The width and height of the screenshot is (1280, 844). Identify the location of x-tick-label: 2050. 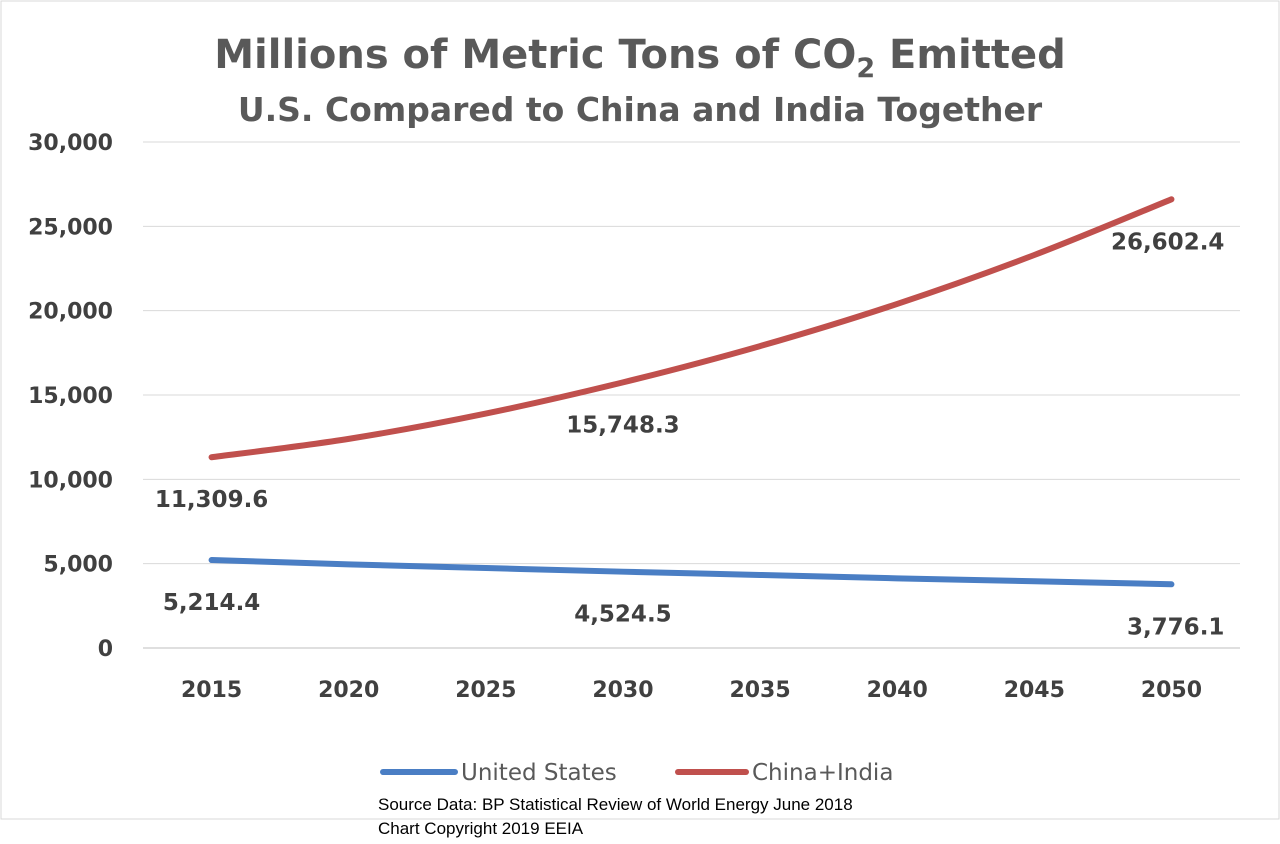
(1171, 690).